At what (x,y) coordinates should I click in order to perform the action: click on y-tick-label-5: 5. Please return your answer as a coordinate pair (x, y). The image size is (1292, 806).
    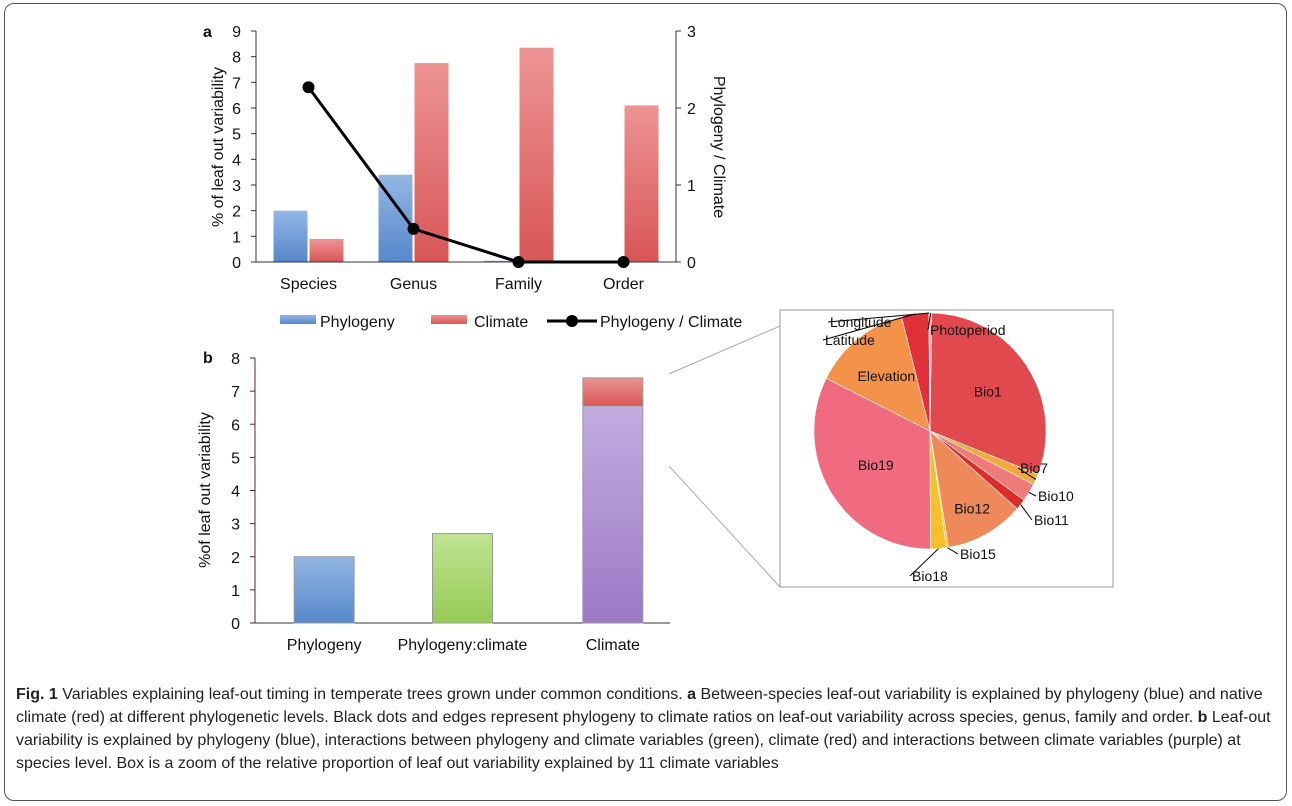
    Looking at the image, I should click on (236, 135).